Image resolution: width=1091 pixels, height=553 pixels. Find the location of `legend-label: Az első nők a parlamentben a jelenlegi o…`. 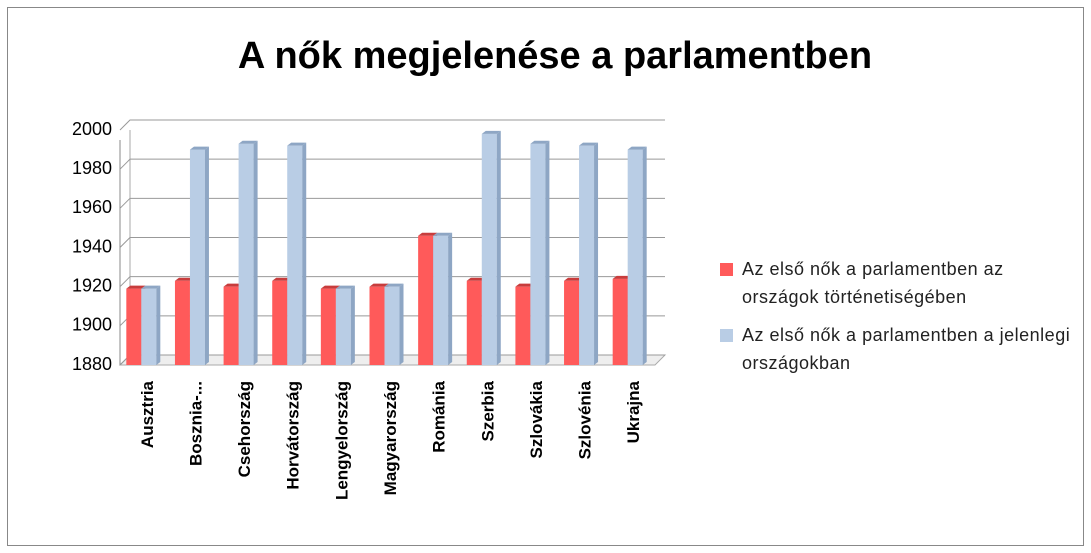

legend-label: Az első nők a parlamentben a jelenlegi o… is located at coordinates (906, 349).